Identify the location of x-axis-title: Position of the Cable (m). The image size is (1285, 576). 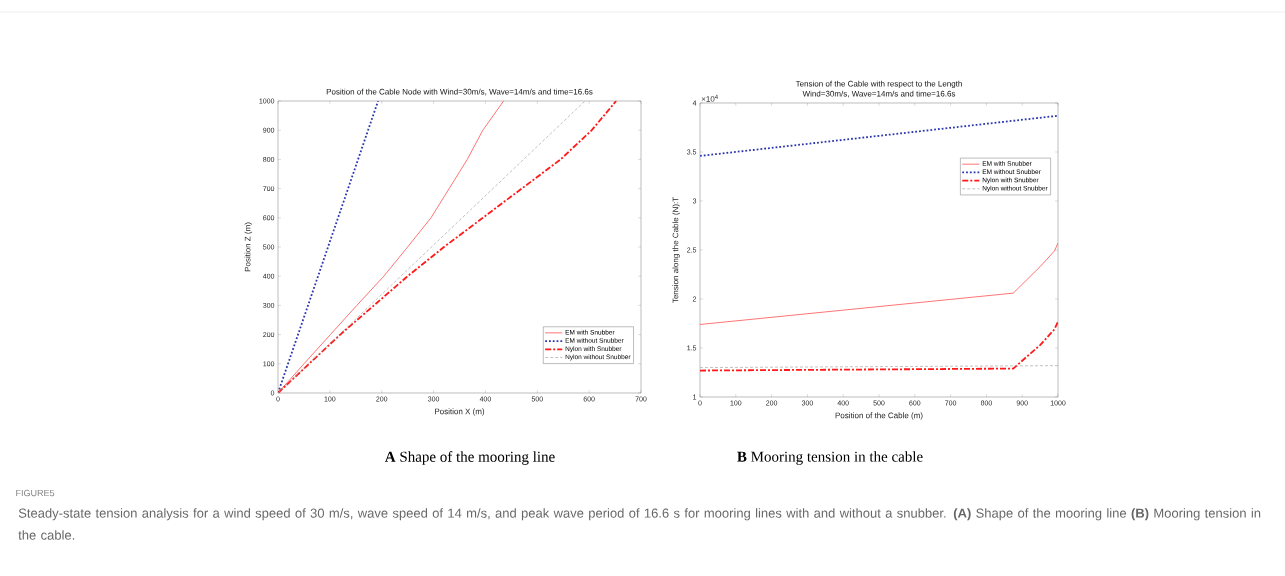
(879, 416).